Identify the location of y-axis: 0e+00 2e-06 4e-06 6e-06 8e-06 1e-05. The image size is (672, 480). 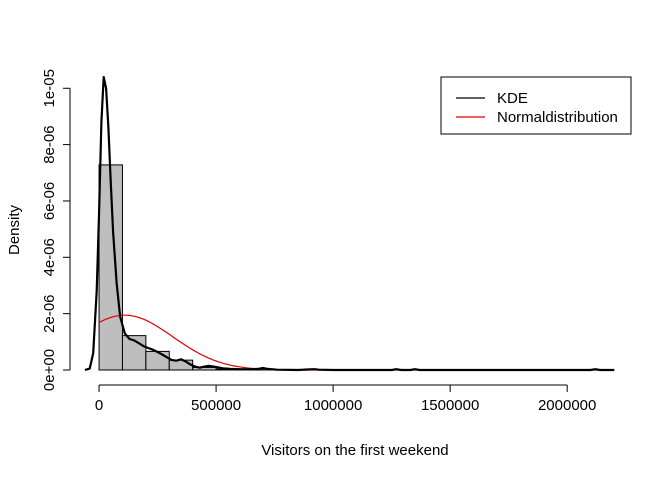
(56, 230).